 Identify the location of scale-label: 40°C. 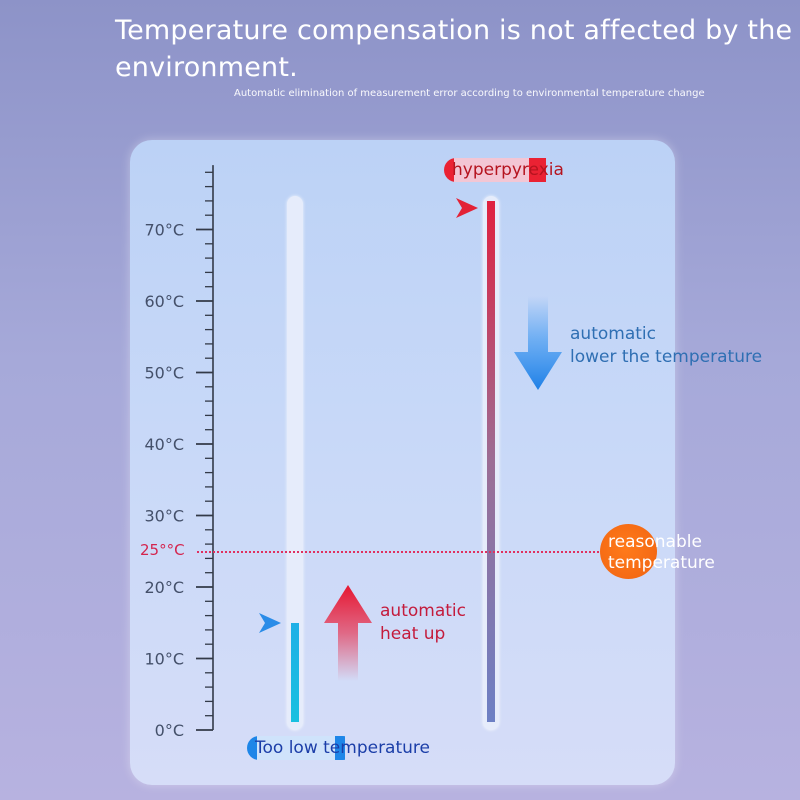
(164, 444).